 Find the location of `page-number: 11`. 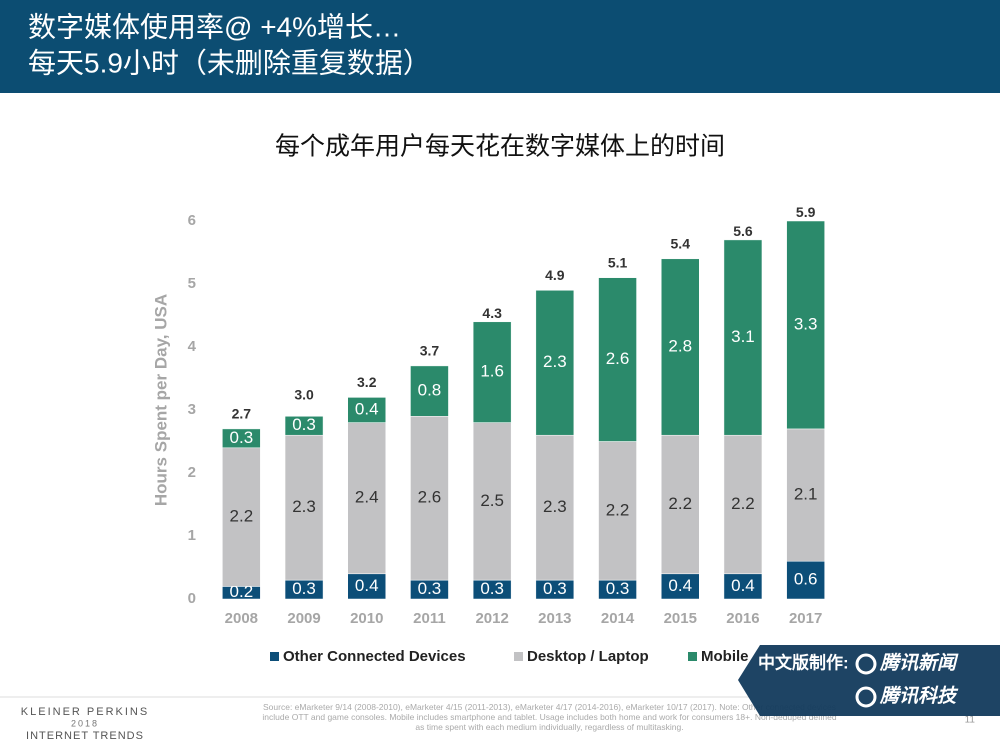

page-number: 11 is located at coordinates (970, 720).